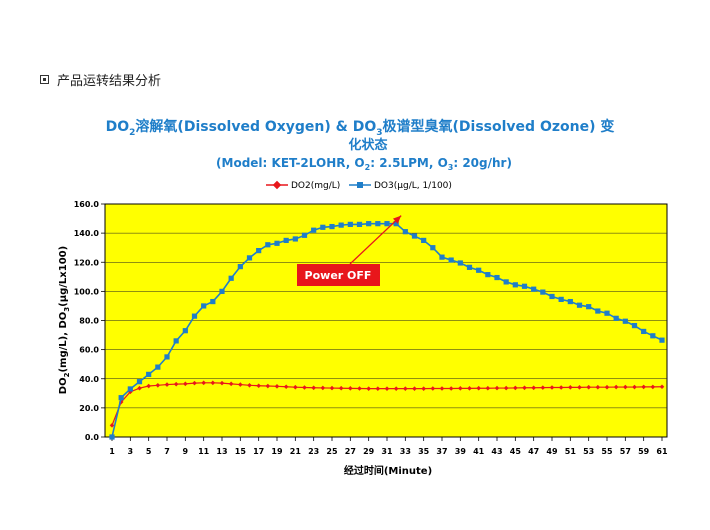  What do you see at coordinates (89, 321) in the screenshot?
I see `y-tick-label: 80.0` at bounding box center [89, 321].